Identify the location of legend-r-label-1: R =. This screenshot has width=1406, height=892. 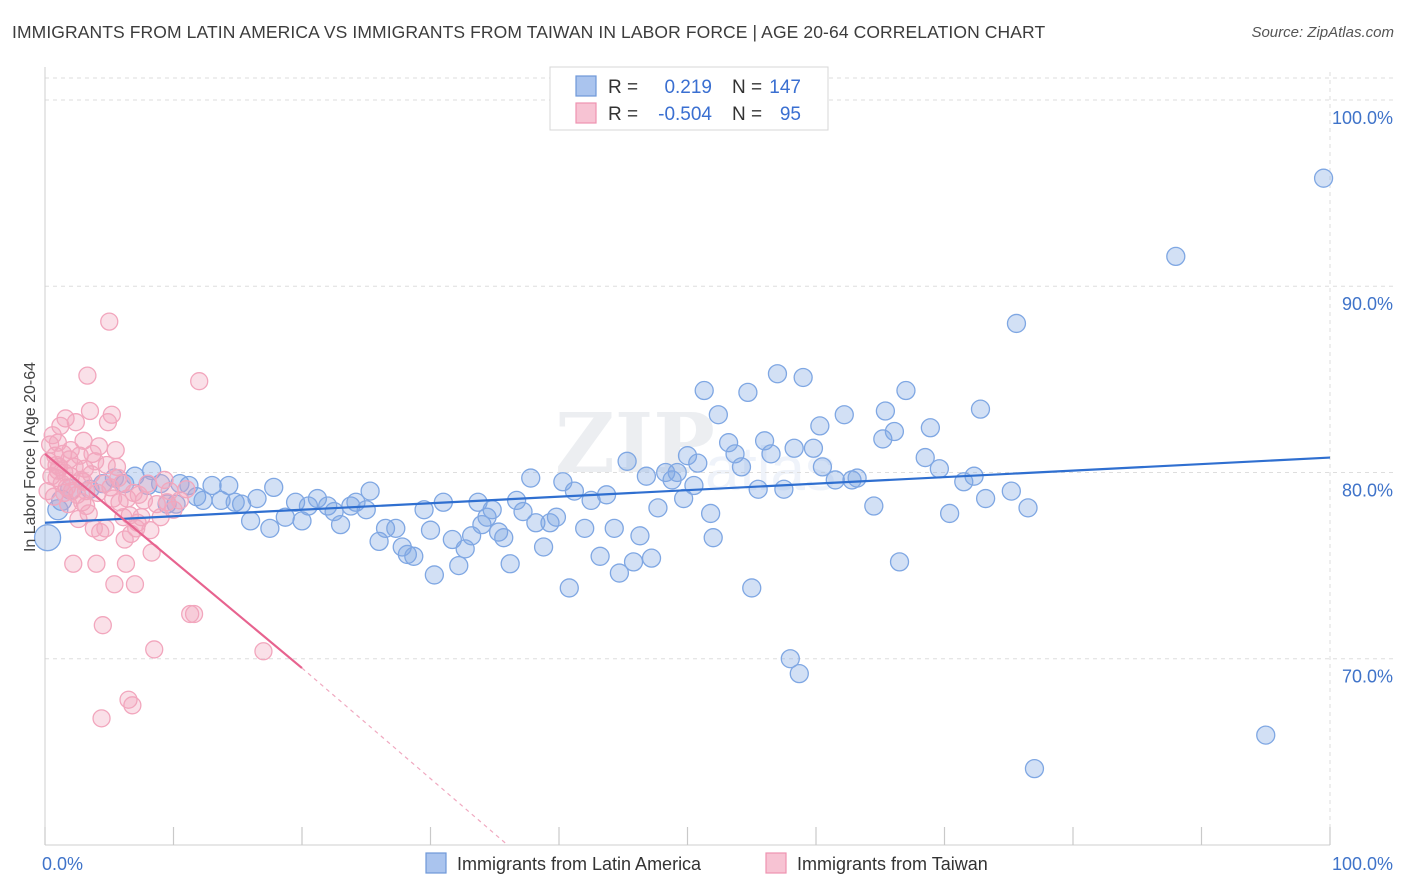
(623, 87).